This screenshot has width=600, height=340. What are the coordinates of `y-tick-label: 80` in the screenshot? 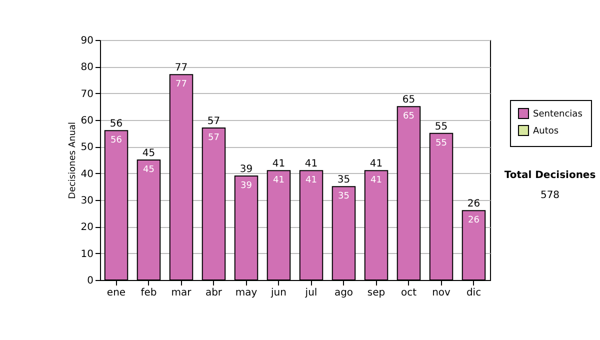 It's located at (87, 68).